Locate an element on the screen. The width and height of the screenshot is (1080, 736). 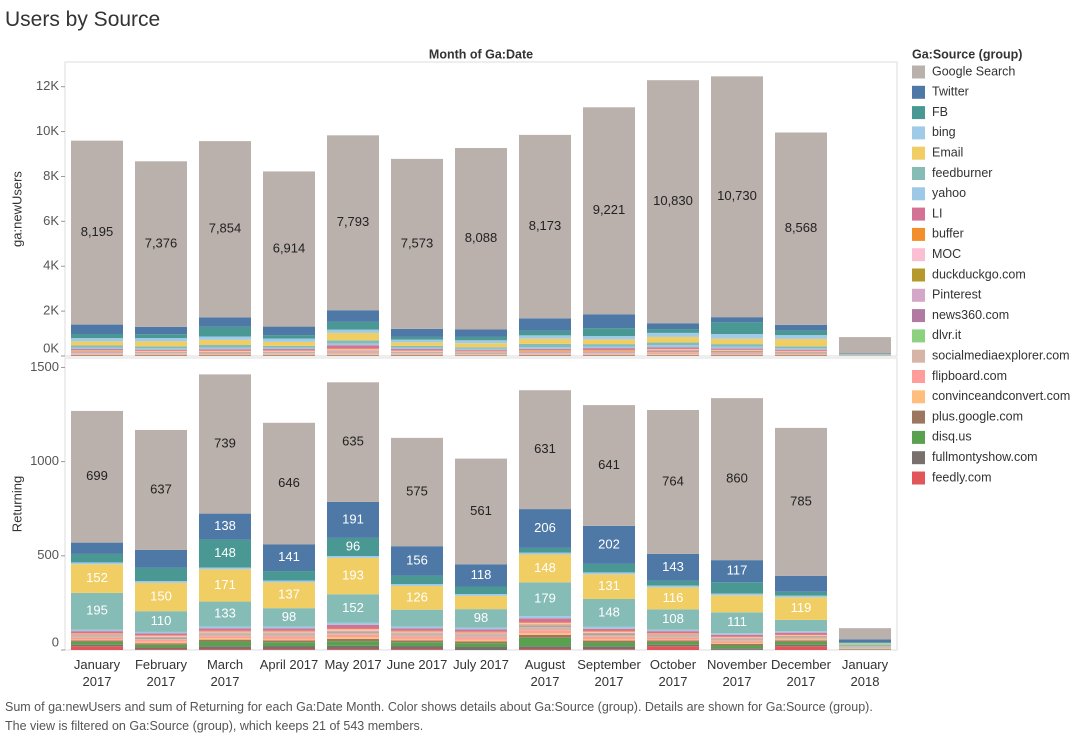
y-tick-label: 500 is located at coordinates (48, 554).